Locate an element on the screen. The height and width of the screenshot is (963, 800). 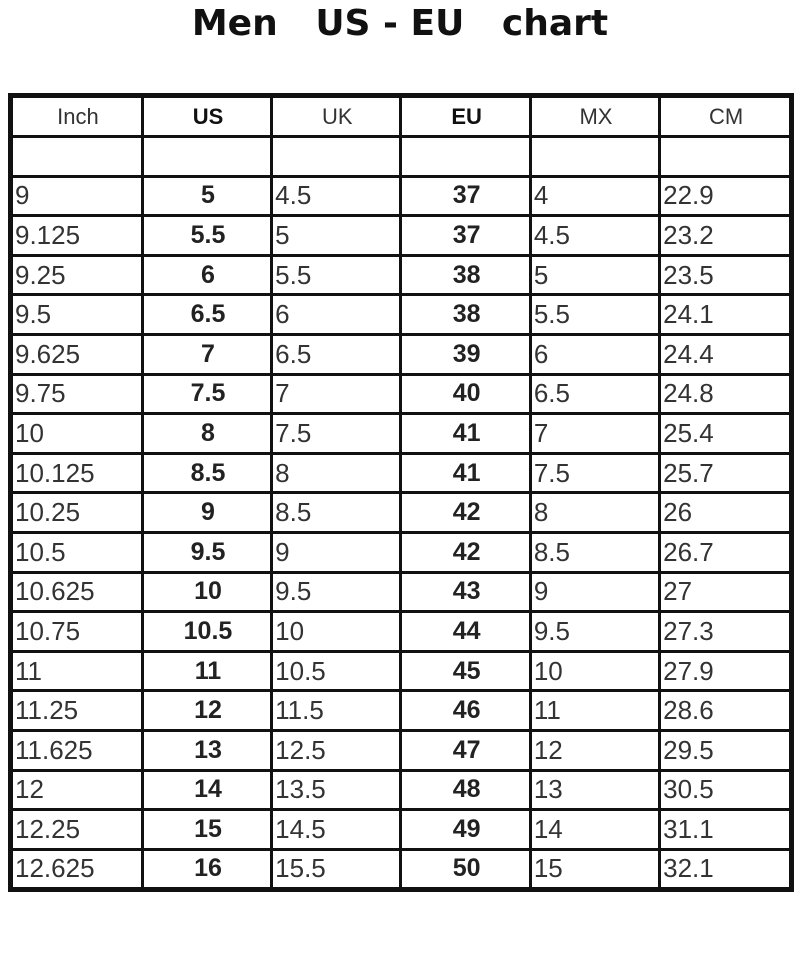
table-row: 10.75 10.5 10 44 9.5 27.3 is located at coordinates (401, 631).